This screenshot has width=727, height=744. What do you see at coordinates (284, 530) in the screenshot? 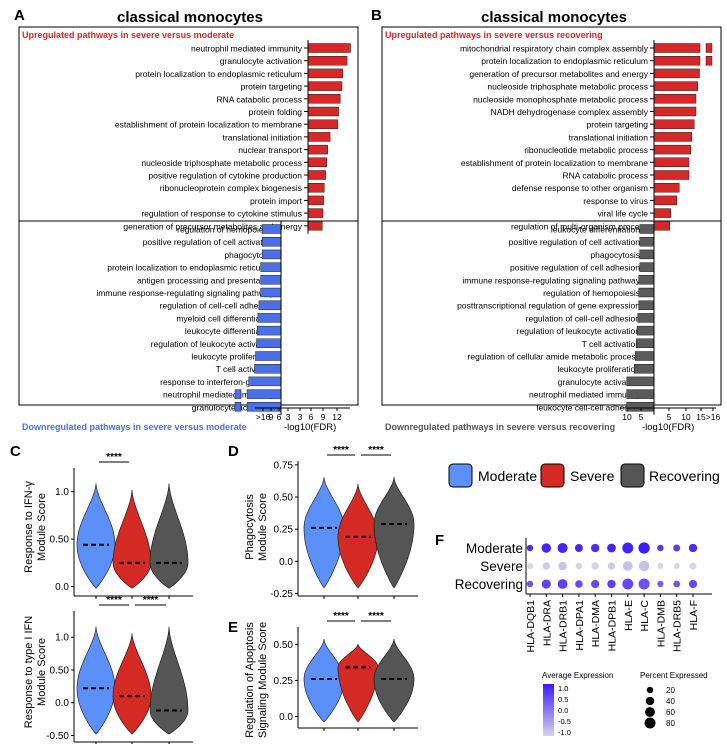
I see `violin-y-tick-label: 0.25` at bounding box center [284, 530].